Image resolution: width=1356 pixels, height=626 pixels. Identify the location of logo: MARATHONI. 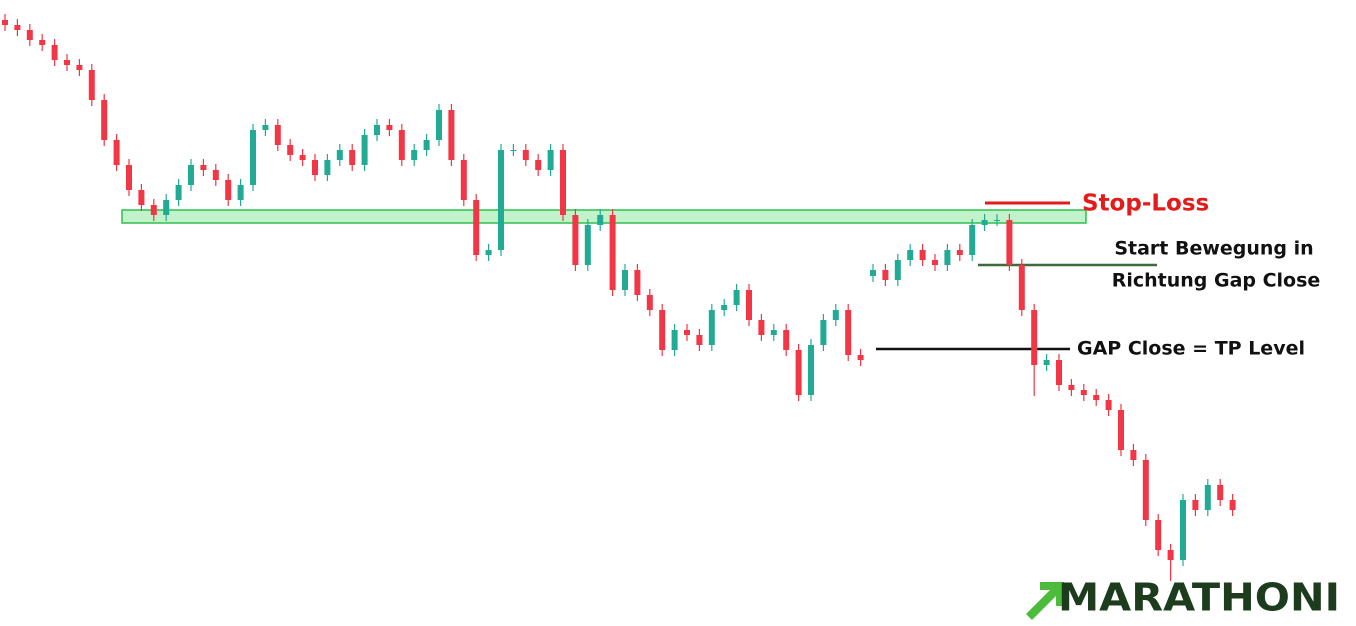
(1199, 598).